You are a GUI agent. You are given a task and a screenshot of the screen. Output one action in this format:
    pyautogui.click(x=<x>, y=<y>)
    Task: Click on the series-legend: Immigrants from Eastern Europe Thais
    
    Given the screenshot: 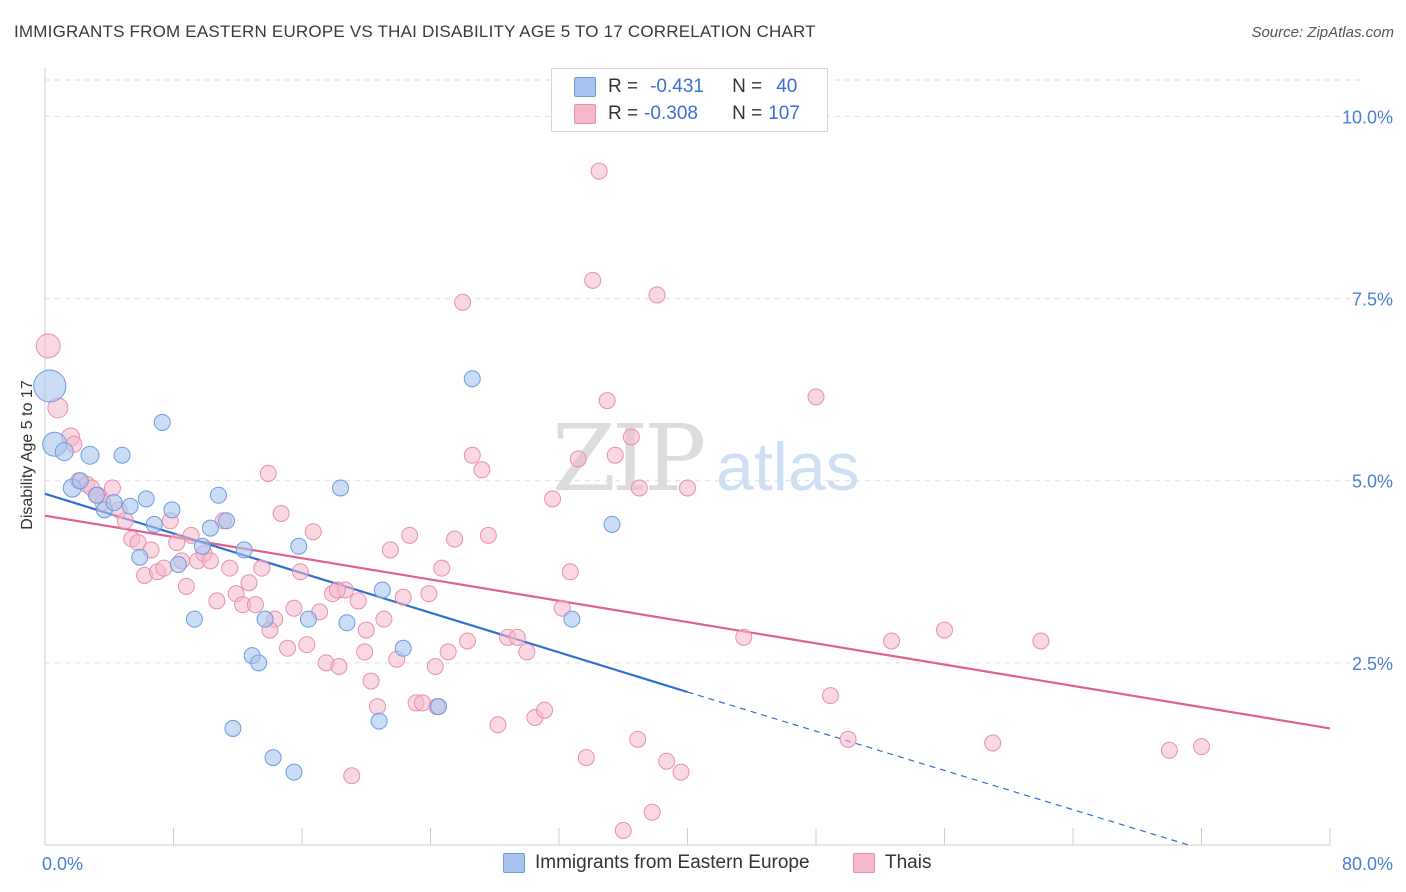 What is the action you would take?
    pyautogui.click(x=703, y=864)
    